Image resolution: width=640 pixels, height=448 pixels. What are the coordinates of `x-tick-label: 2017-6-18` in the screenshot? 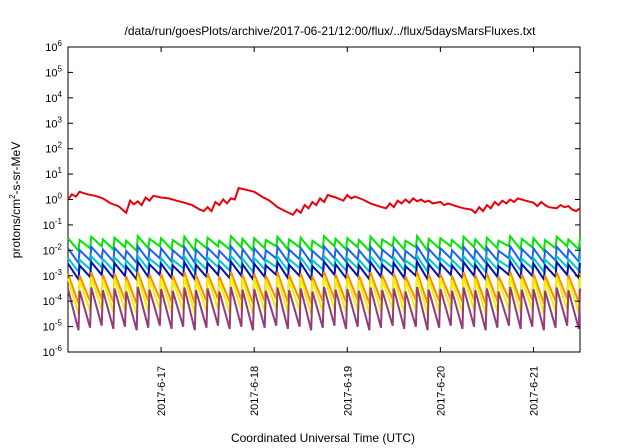 It's located at (255, 391).